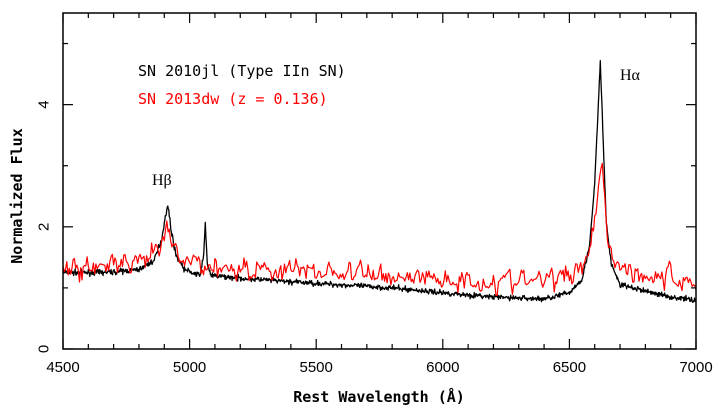 The height and width of the screenshot is (412, 720). What do you see at coordinates (44, 104) in the screenshot?
I see `y-tick-label: 4` at bounding box center [44, 104].